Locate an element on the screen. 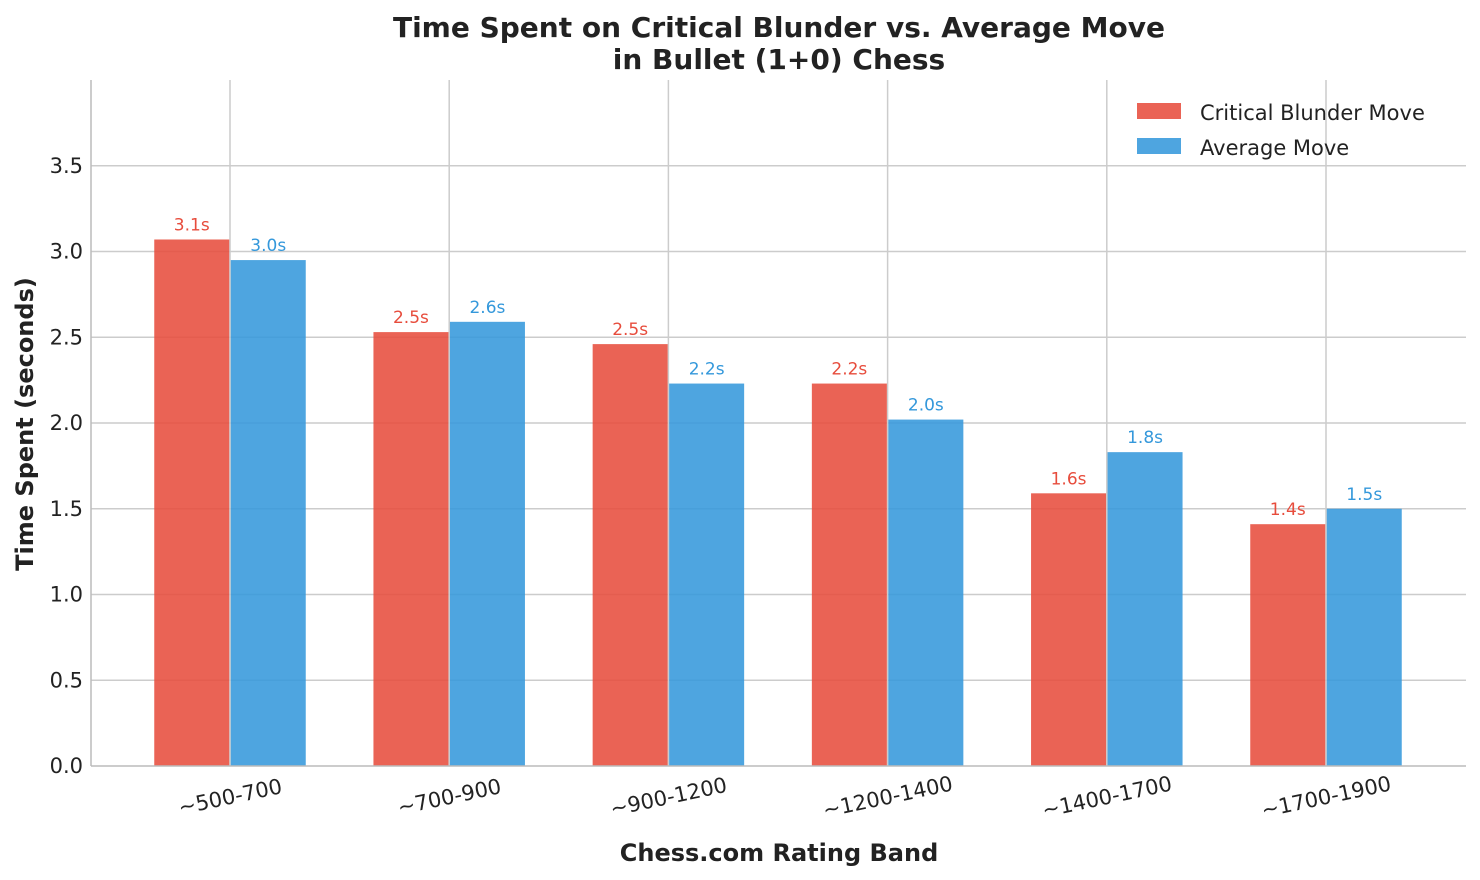 The width and height of the screenshot is (1480, 880). data-label-series-1-5: 1.5s is located at coordinates (1364, 495).